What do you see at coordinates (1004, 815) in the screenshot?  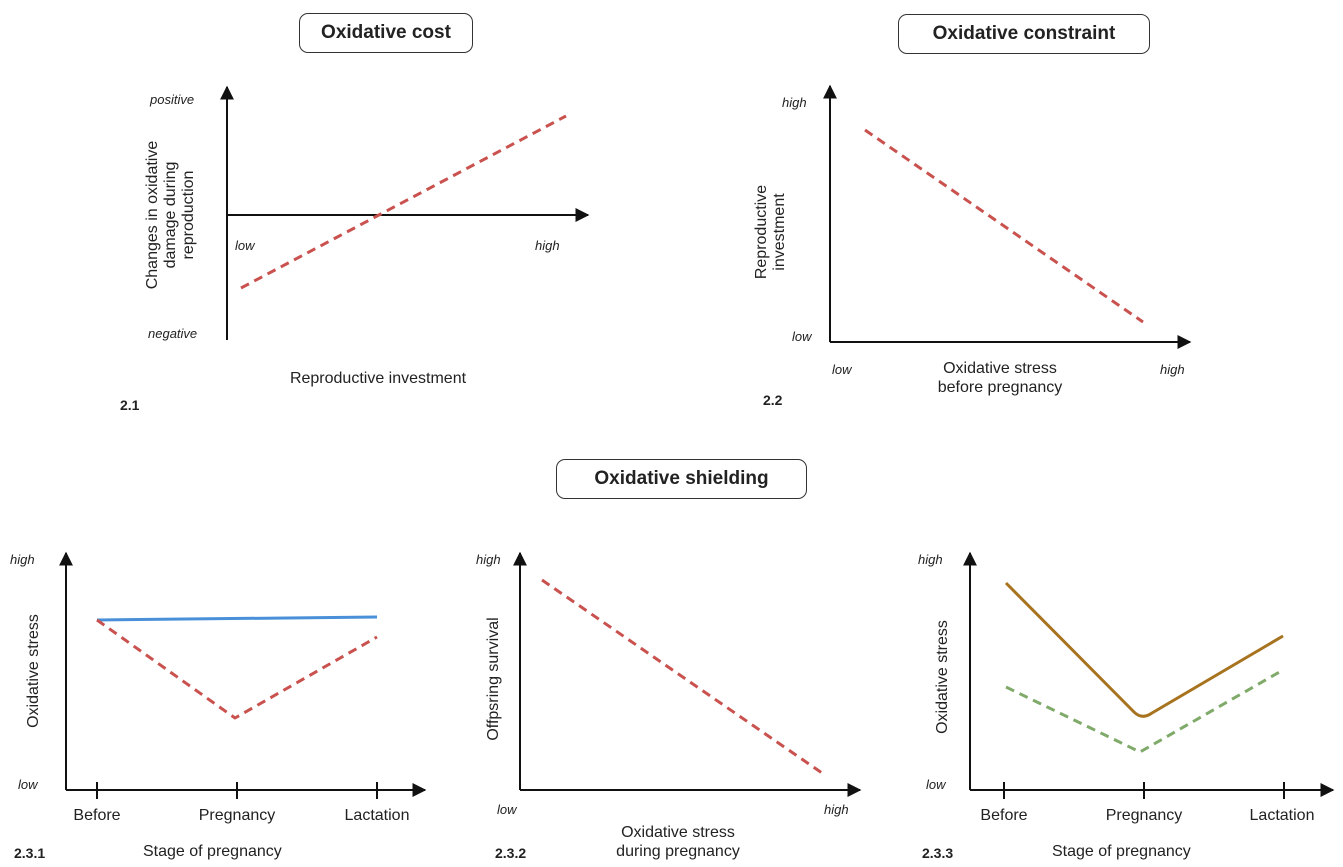 I see `panel-2-3-3-tick-before: Before` at bounding box center [1004, 815].